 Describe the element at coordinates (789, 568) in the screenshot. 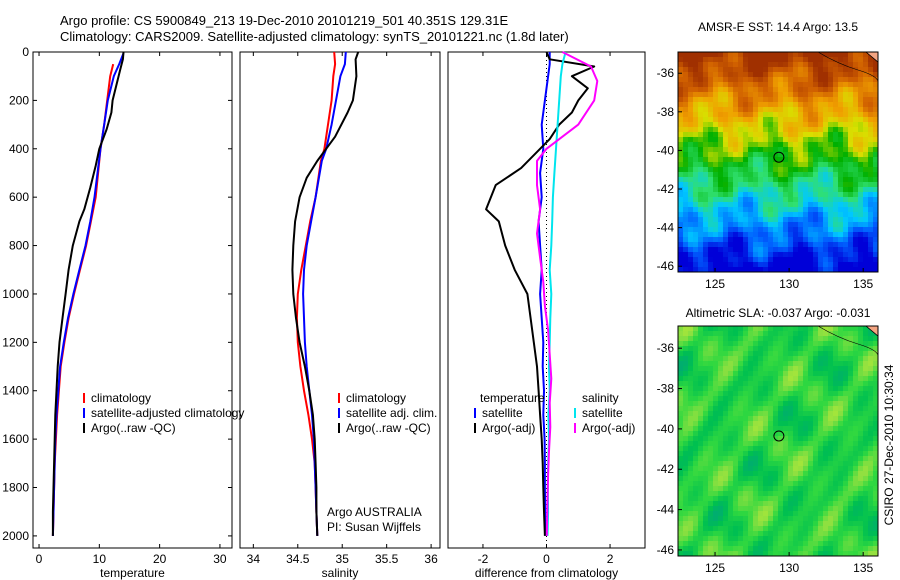

I see `x-tick-label: 130` at that location.